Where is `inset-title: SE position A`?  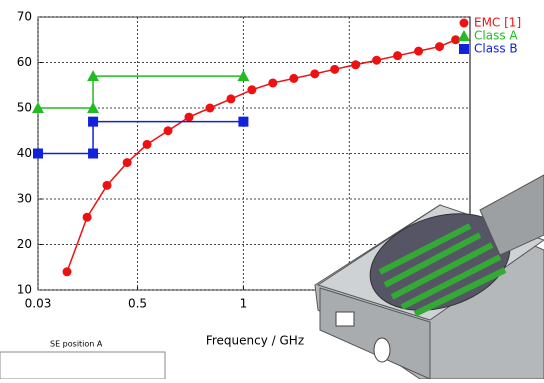 inset-title: SE position A is located at coordinates (76, 344).